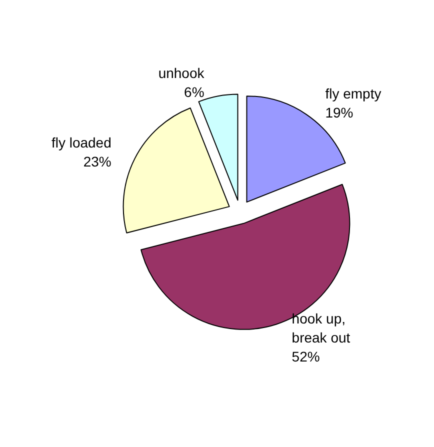 The image size is (434, 447). Describe the element at coordinates (194, 92) in the screenshot. I see `data-label: 6%` at that location.